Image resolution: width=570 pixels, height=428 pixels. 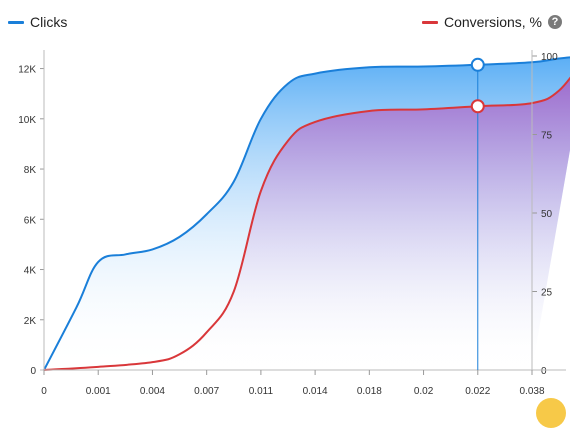 I want to click on conversions-swatch, so click(x=429, y=22).